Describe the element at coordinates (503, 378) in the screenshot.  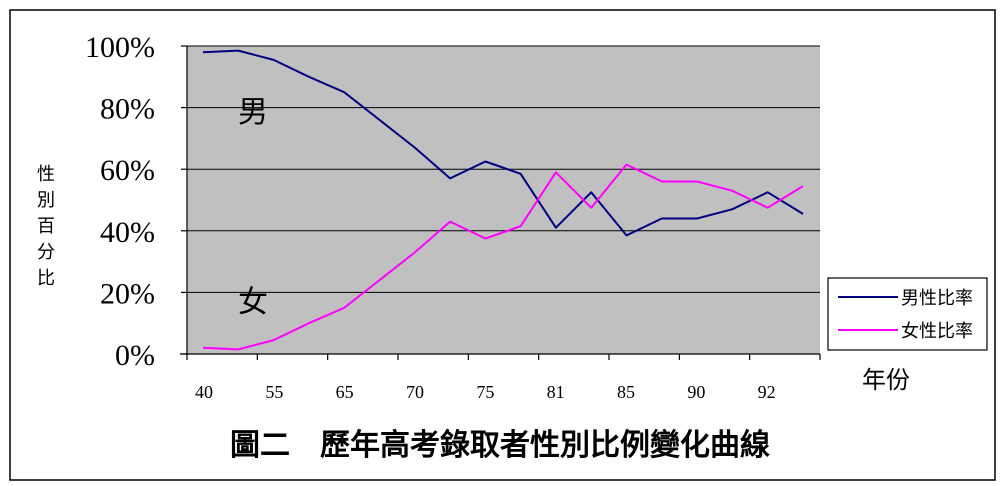
I see `x-axis-ticks: 40 55 65 70 75 81 85 90 92` at that location.